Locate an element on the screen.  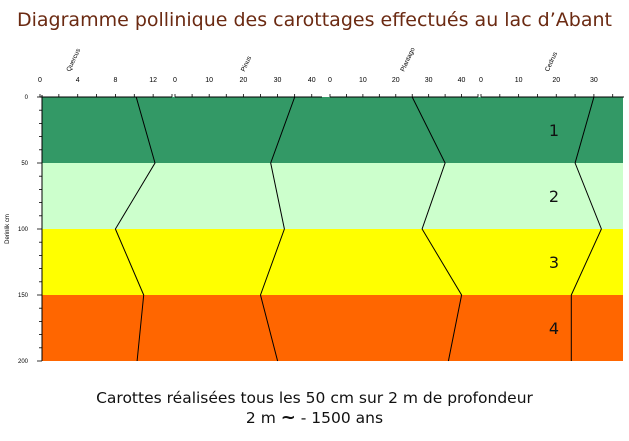
series-line-quercus is located at coordinates (135, 229).